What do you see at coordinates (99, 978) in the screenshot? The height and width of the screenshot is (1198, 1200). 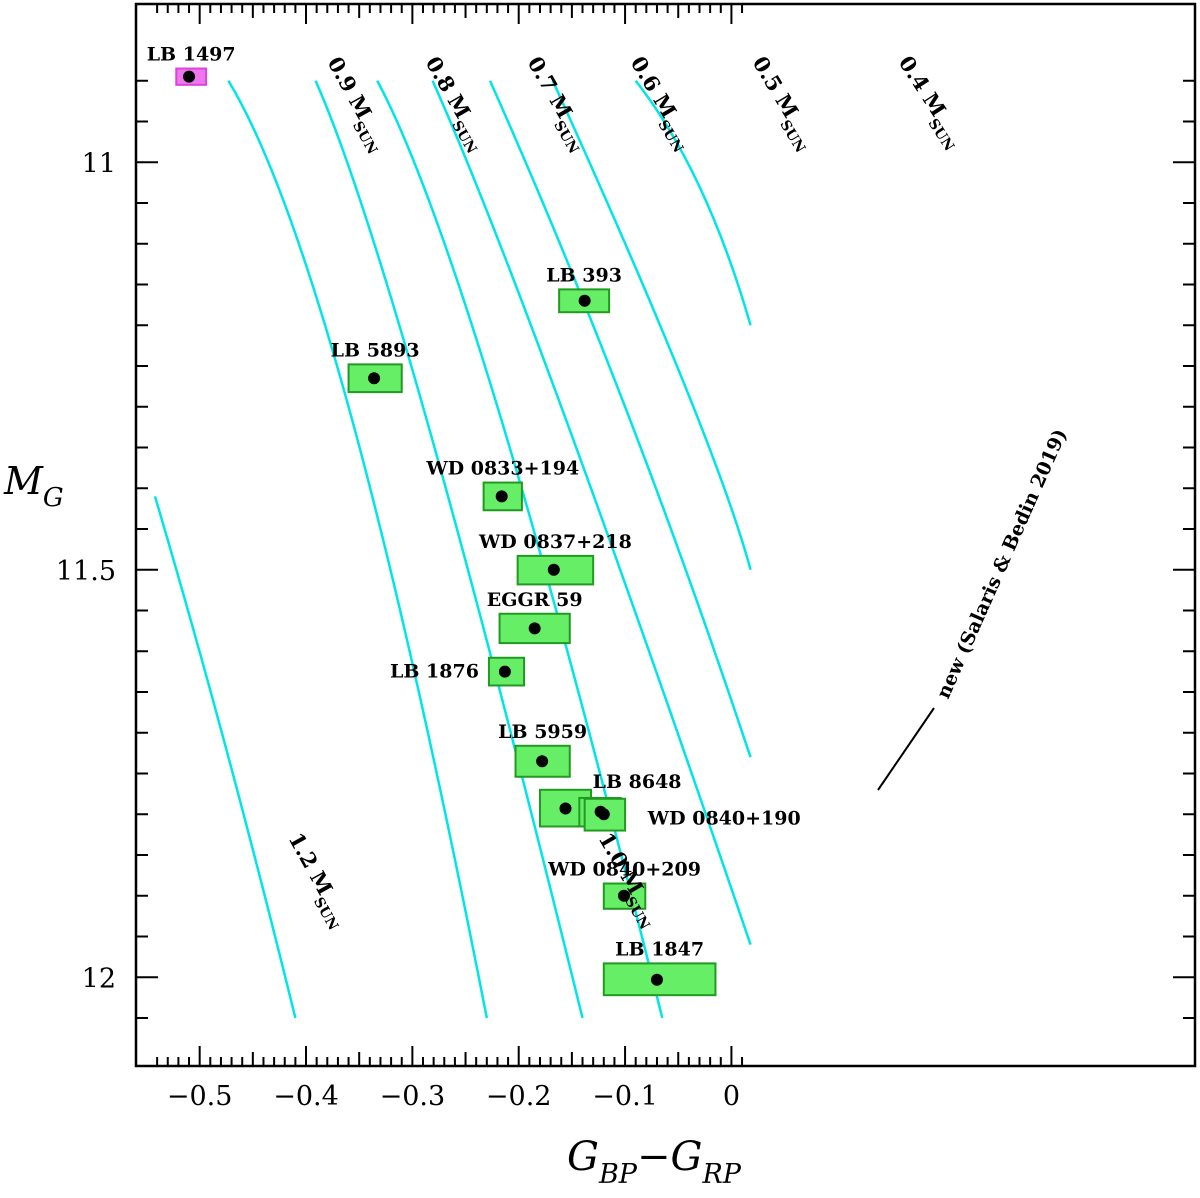 I see `y-tick-label: 12` at bounding box center [99, 978].